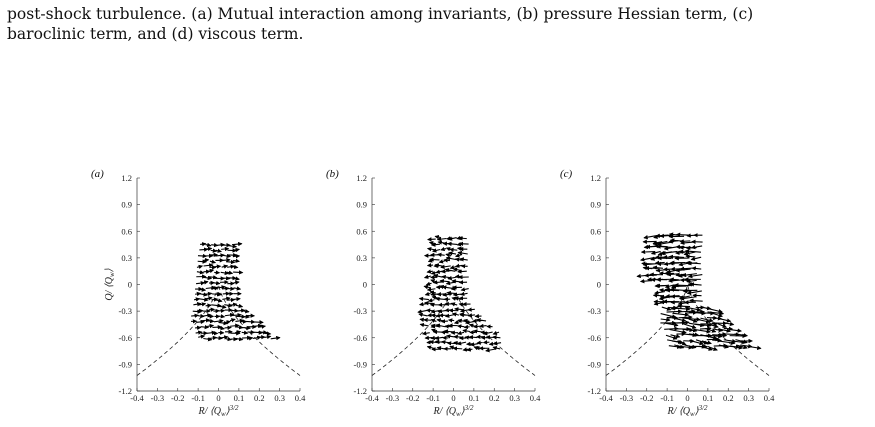 The image size is (875, 427). Describe the element at coordinates (595, 258) in the screenshot. I see `y-tick-label: 0.3` at that location.